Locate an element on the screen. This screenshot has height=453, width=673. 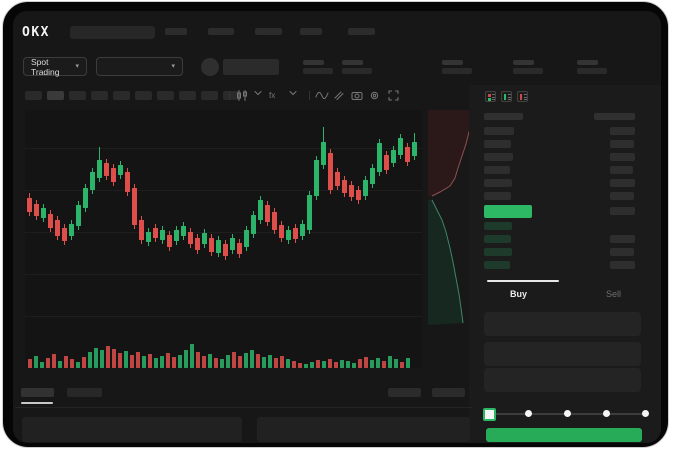
buy-submit-button is located at coordinates (564, 435).